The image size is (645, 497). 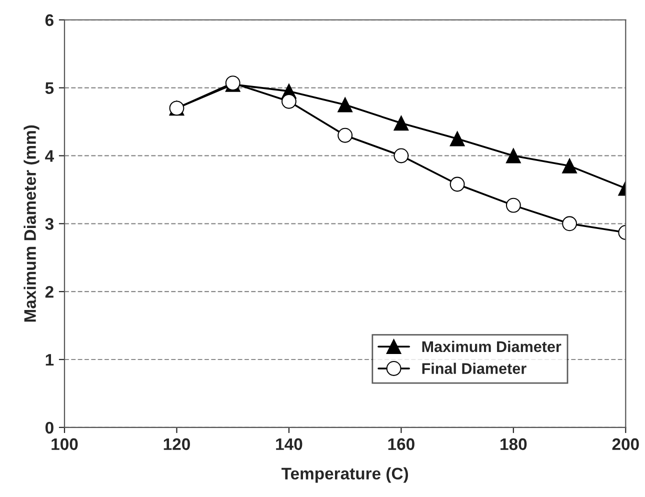 What do you see at coordinates (289, 444) in the screenshot?
I see `x-tick-label: 140` at bounding box center [289, 444].